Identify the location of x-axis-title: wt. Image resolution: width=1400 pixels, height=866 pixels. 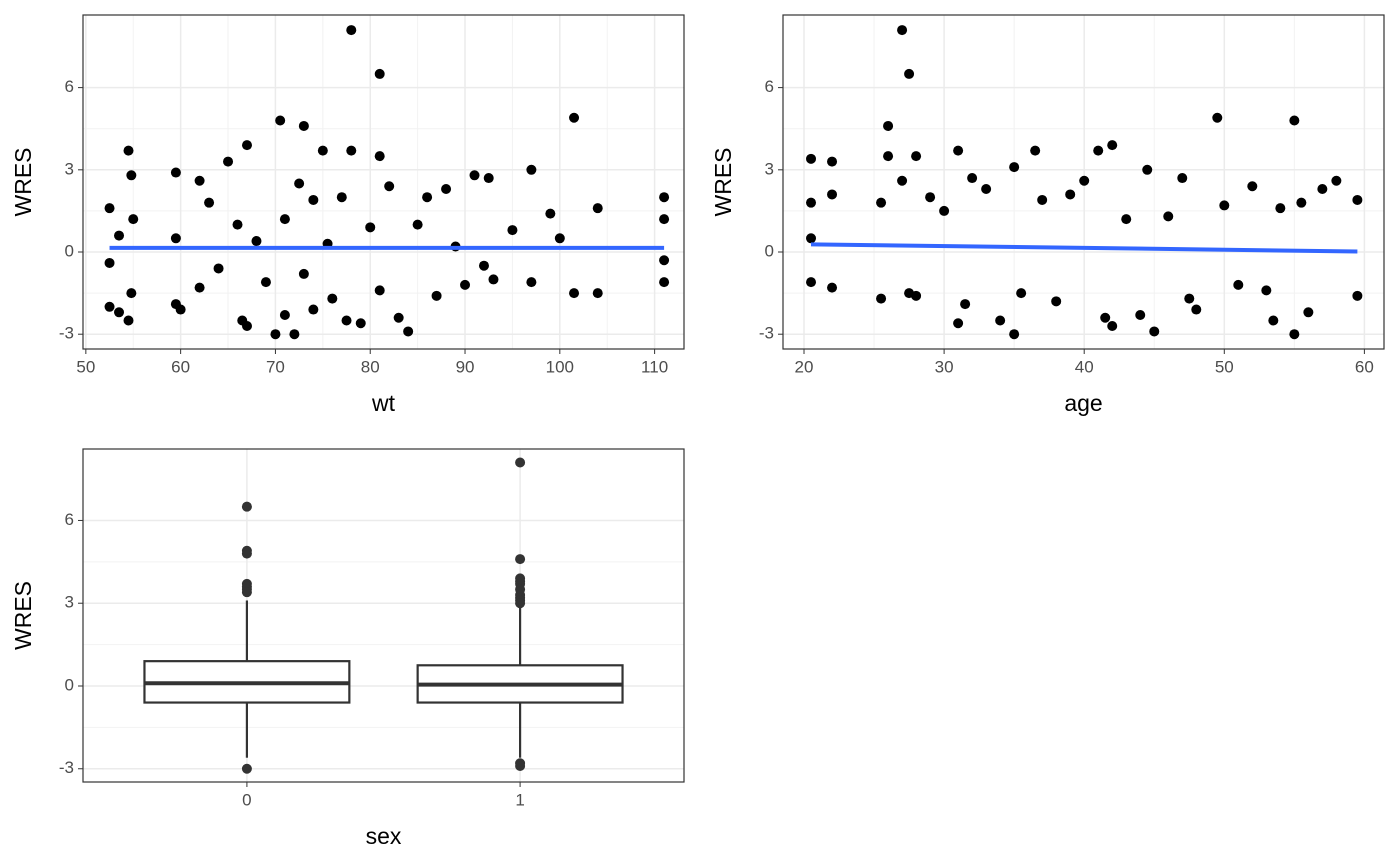
(383, 403).